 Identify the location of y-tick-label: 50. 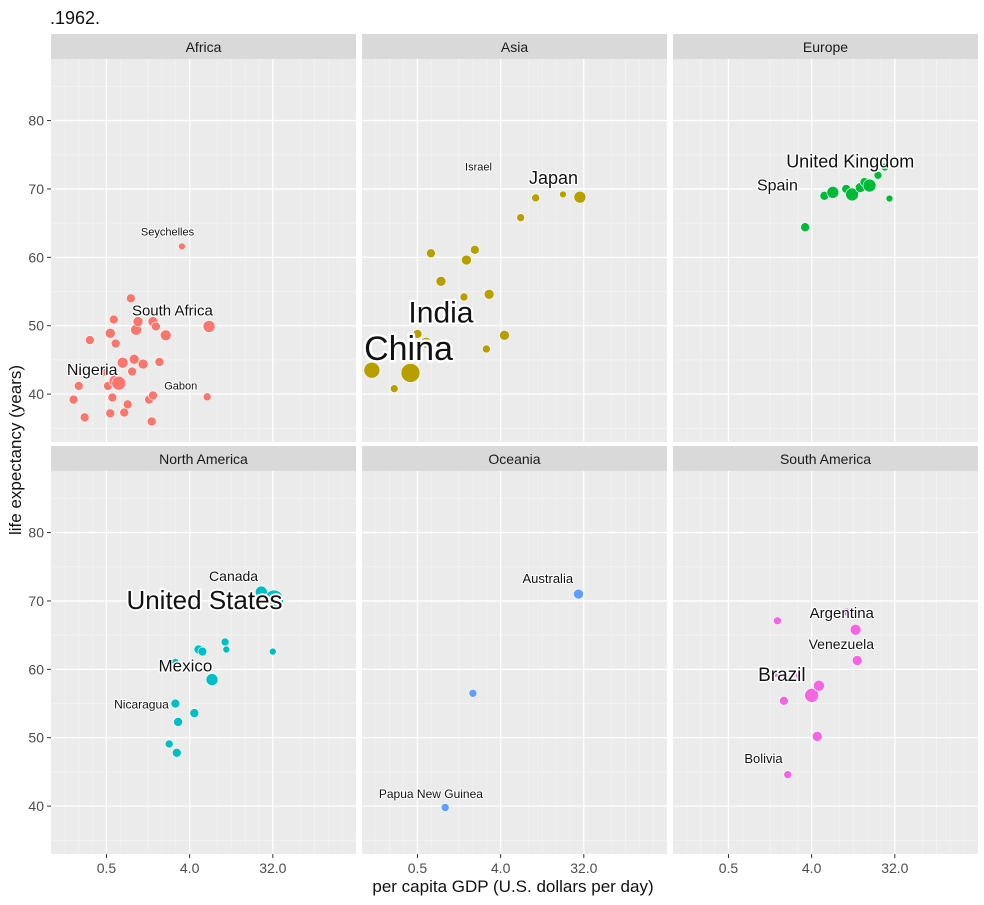
(36, 738).